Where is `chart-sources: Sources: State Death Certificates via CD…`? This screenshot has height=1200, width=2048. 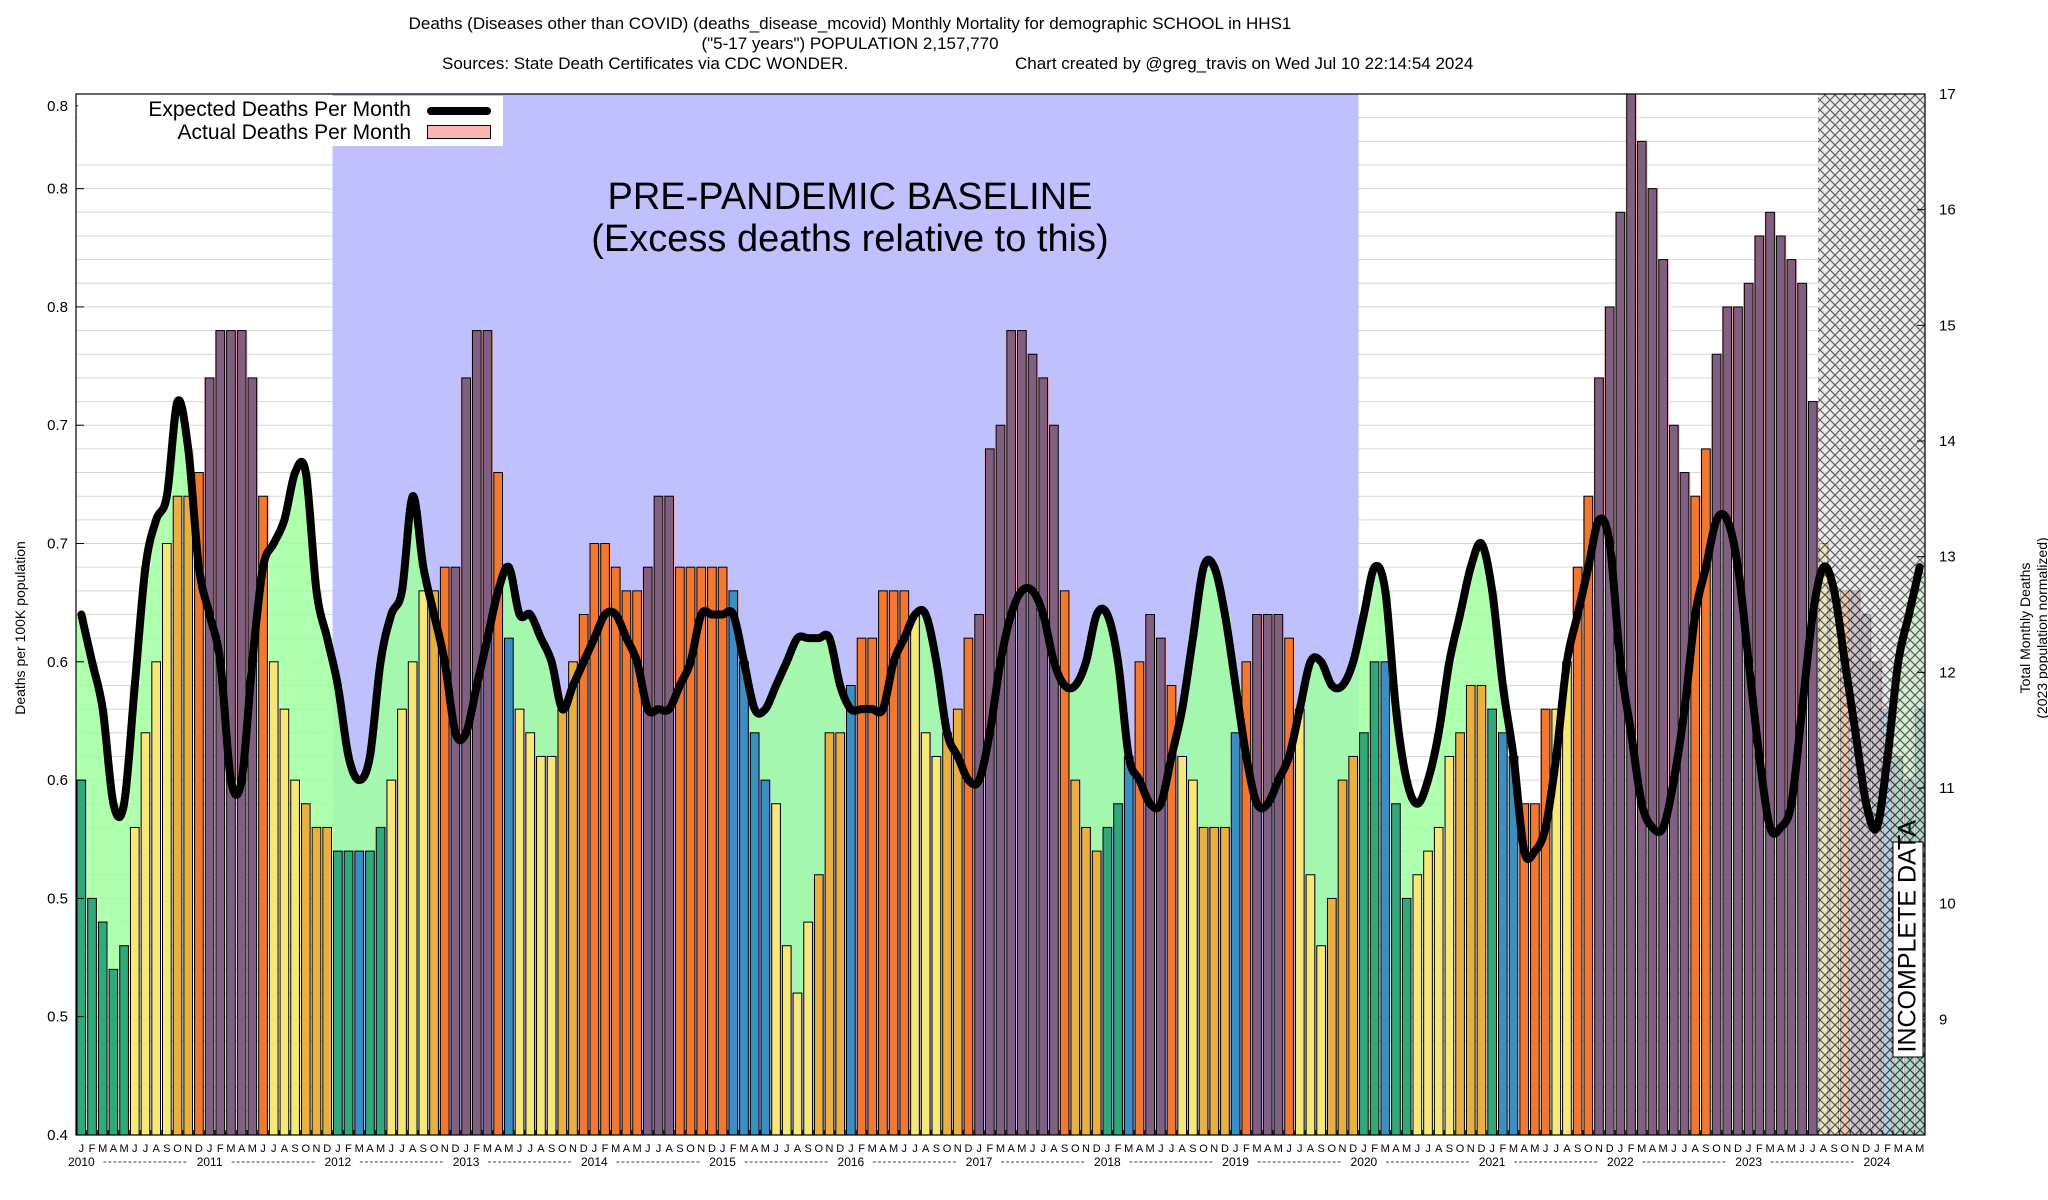
chart-sources: Sources: State Death Certificates via CD… is located at coordinates (645, 63).